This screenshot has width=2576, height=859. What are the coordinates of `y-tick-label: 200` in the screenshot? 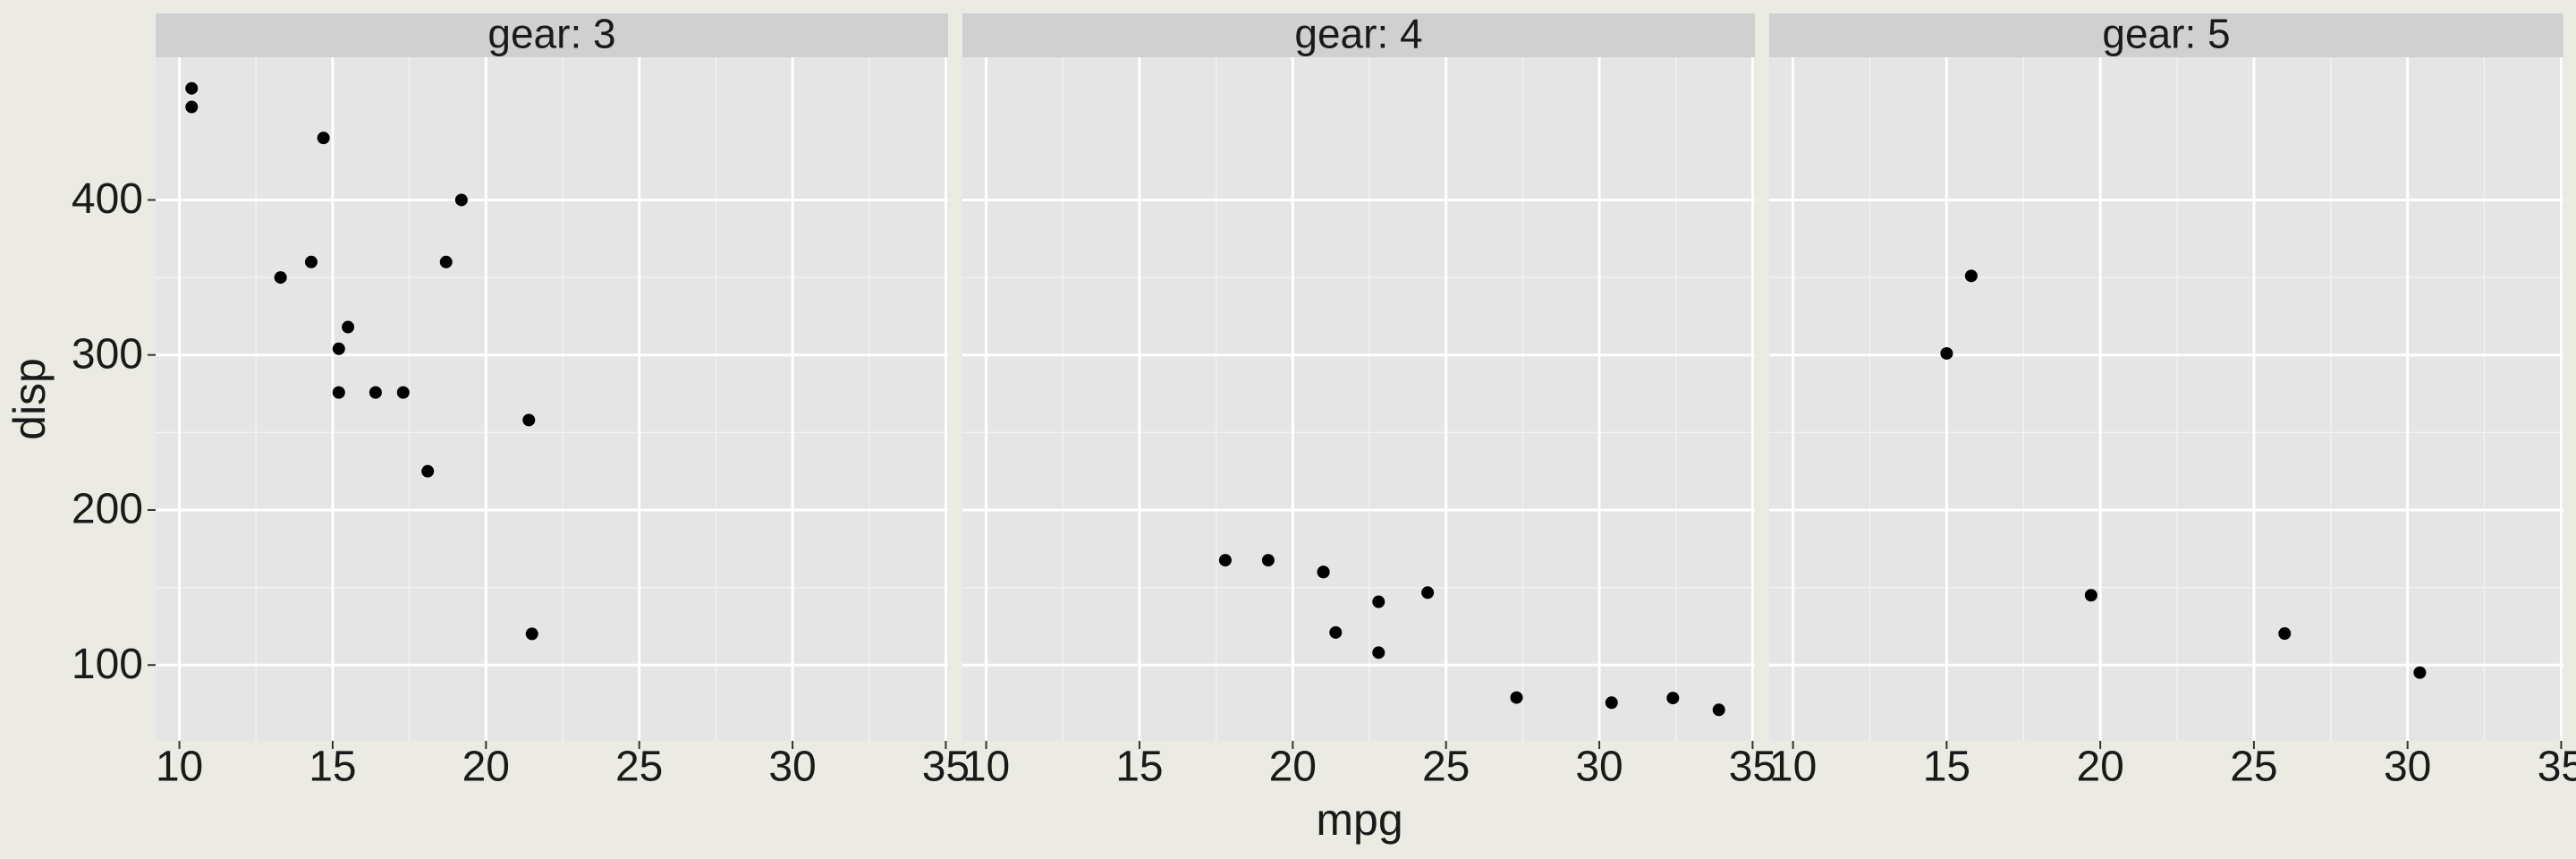 It's located at (107, 509).